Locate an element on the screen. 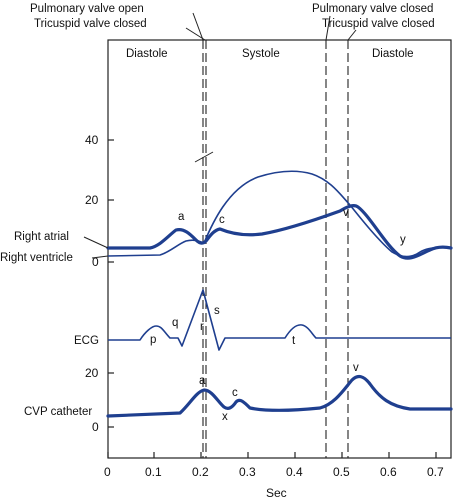 The image size is (474, 504). tricuspid-closed-right-leader is located at coordinates (352, 35).